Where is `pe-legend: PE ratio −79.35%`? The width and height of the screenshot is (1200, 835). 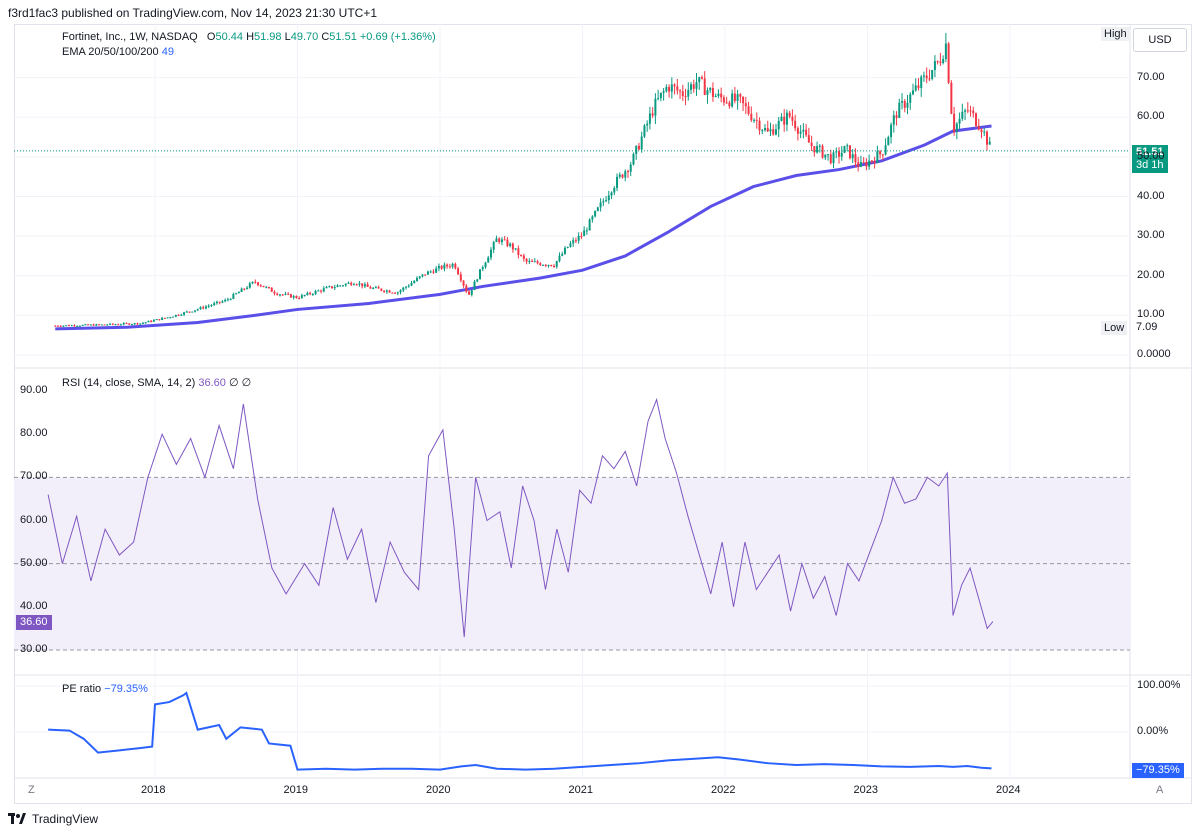
pe-legend: PE ratio −79.35% is located at coordinates (105, 689).